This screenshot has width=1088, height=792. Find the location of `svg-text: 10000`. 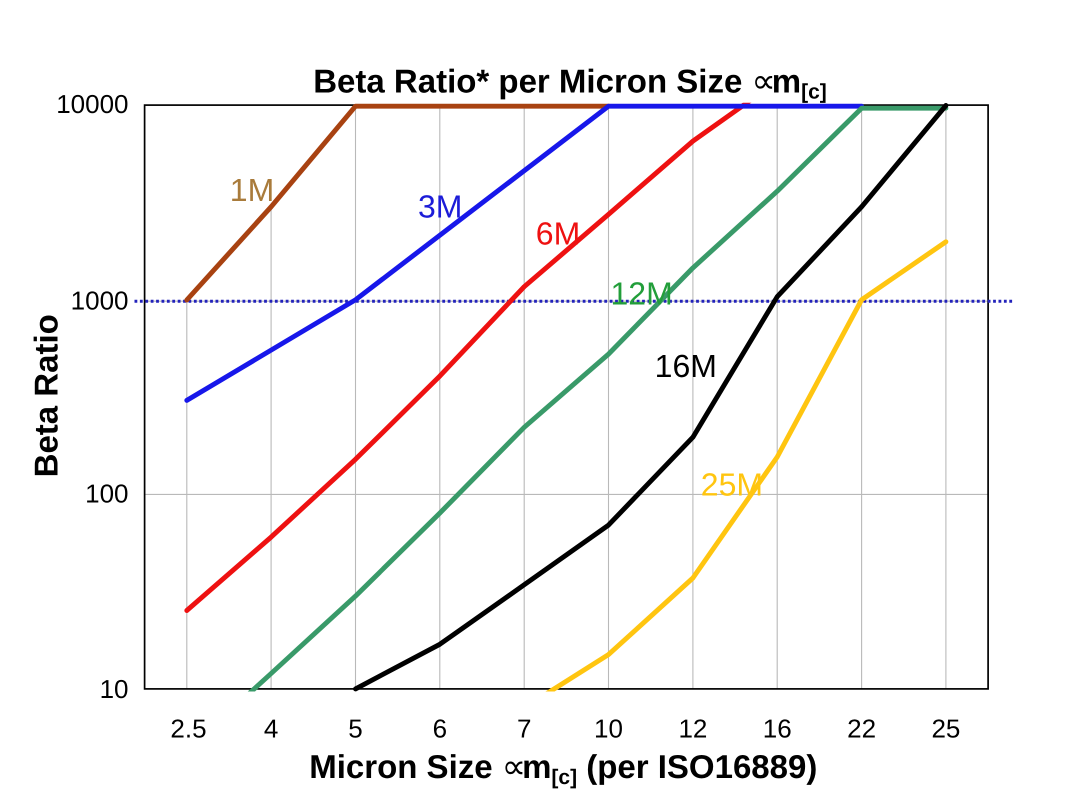

svg-text: 10000 is located at coordinates (92, 104).